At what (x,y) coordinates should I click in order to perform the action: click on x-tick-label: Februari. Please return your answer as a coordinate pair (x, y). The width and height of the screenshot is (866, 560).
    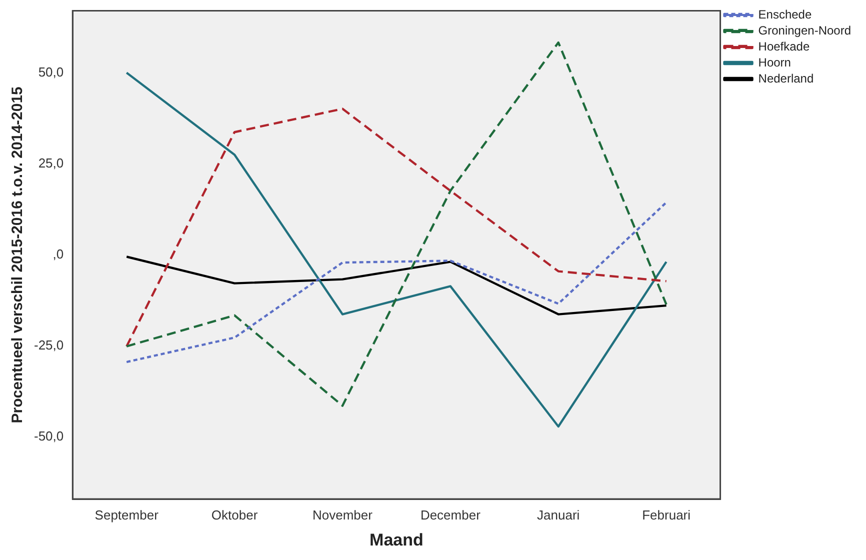
    Looking at the image, I should click on (666, 514).